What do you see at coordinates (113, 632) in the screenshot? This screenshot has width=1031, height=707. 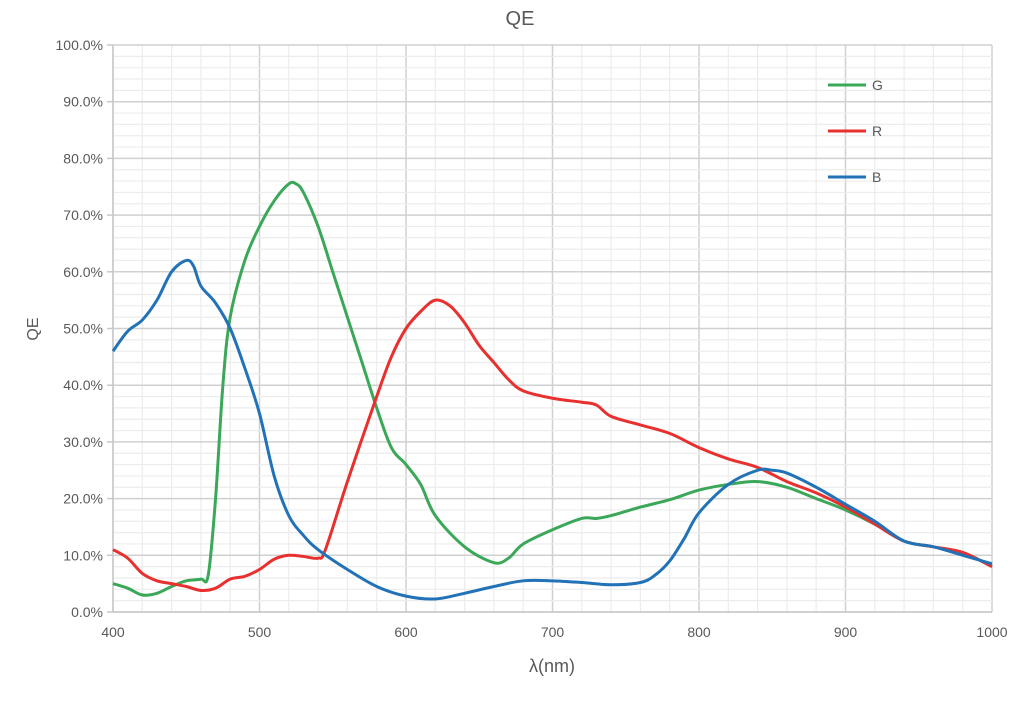 I see `x-tick-label: 400` at bounding box center [113, 632].